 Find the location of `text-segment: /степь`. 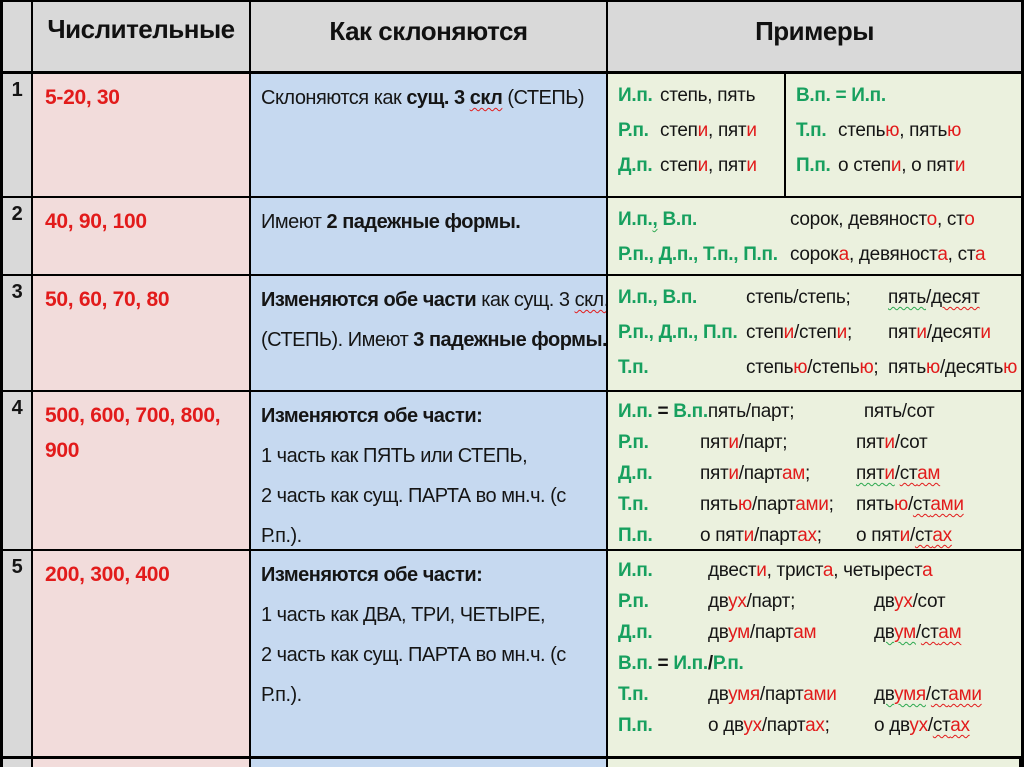

text-segment: /степь is located at coordinates (833, 367).